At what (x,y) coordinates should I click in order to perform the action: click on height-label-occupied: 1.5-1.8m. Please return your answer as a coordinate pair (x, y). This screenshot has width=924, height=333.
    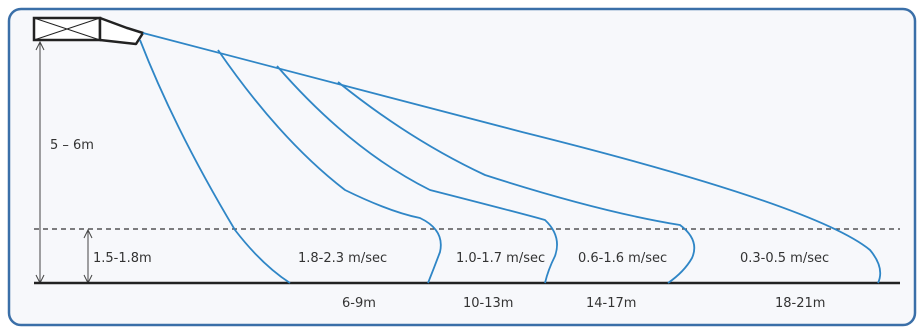
    Looking at the image, I should click on (122, 258).